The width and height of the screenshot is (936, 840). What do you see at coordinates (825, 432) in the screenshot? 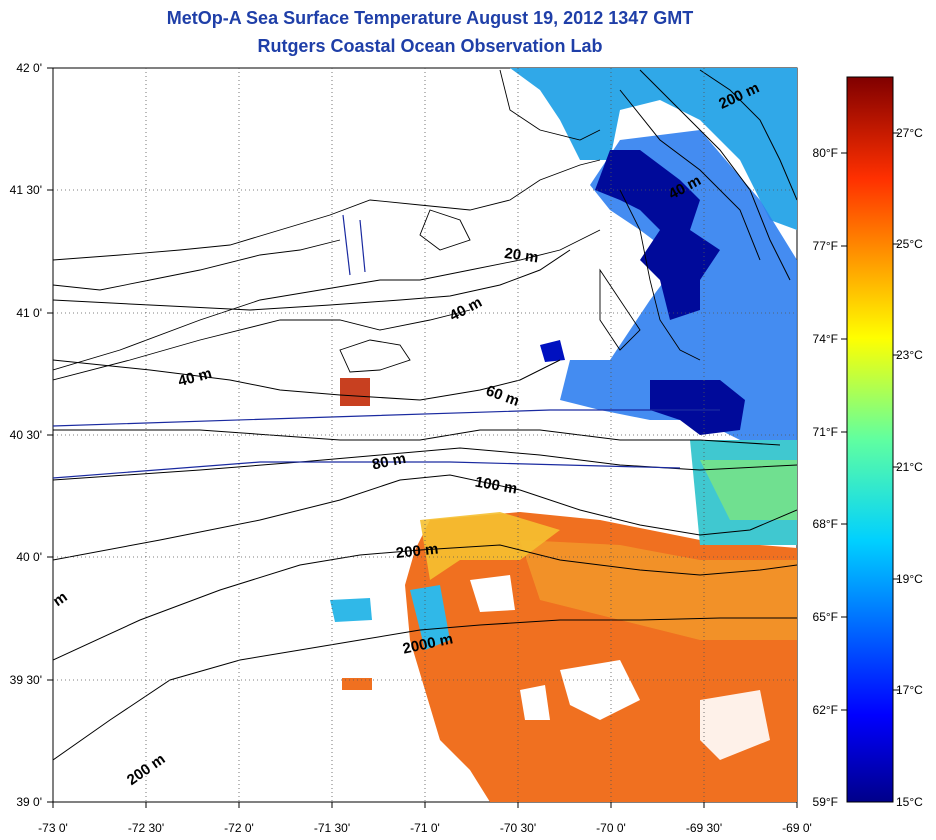
I see `colorbar-f-label: 71°F` at bounding box center [825, 432].